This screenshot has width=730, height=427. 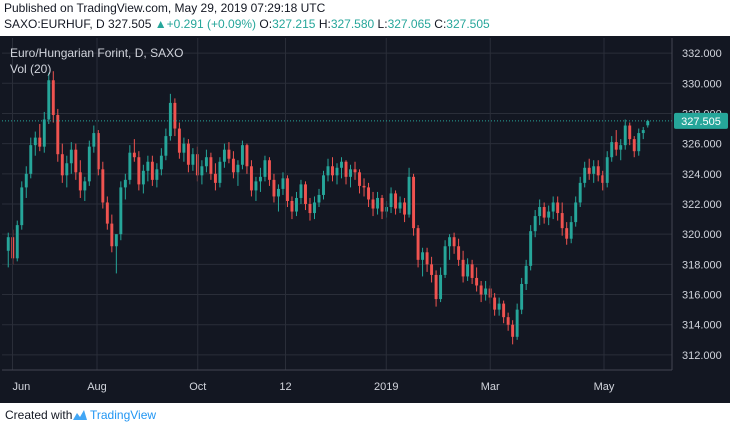 What do you see at coordinates (702, 356) in the screenshot?
I see `y-tick-label: 312.000` at bounding box center [702, 356].